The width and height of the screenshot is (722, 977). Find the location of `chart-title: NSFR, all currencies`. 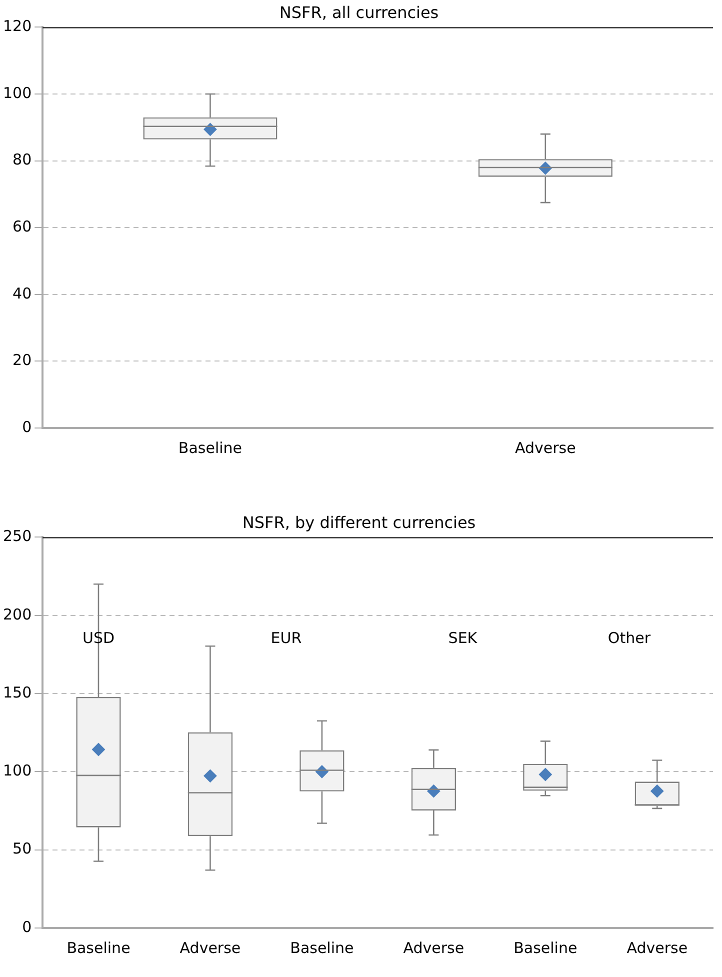

chart-title: NSFR, all currencies is located at coordinates (359, 12).